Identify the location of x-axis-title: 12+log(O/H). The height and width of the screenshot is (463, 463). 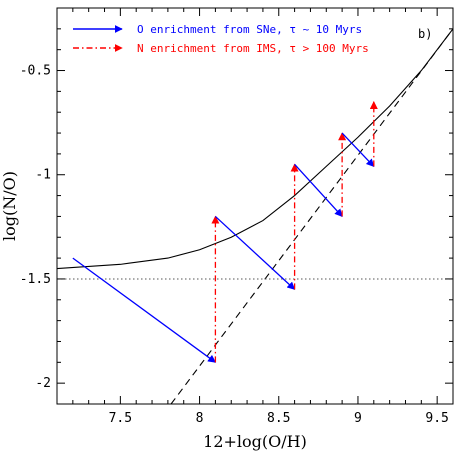
(255, 441).